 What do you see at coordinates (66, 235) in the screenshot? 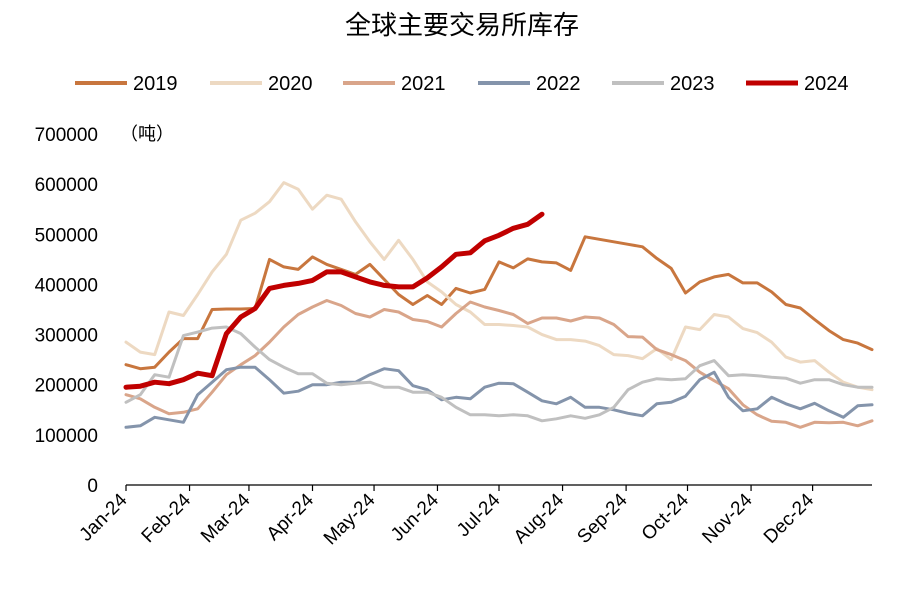
I see `y-tick-label: 500000` at bounding box center [66, 235].